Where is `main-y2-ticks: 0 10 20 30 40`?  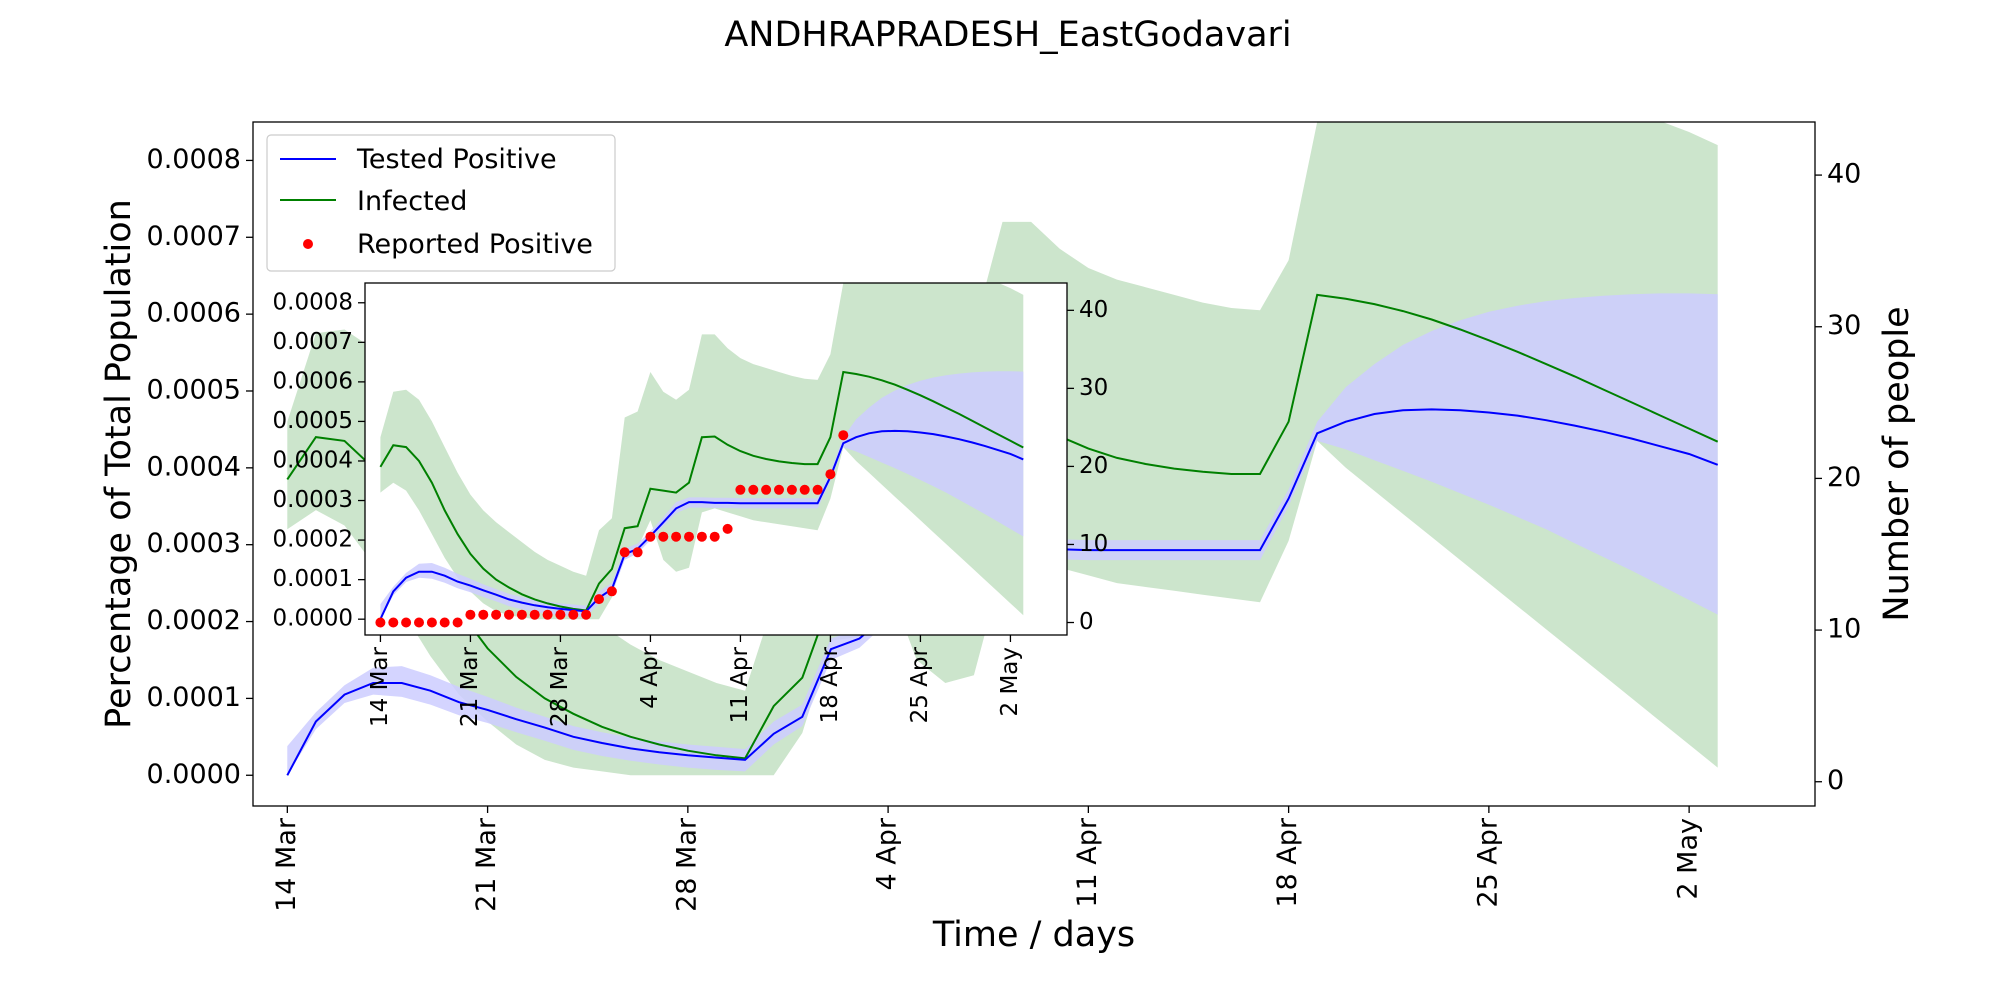
main-y2-ticks: 0 10 20 30 40 is located at coordinates (1838, 477).